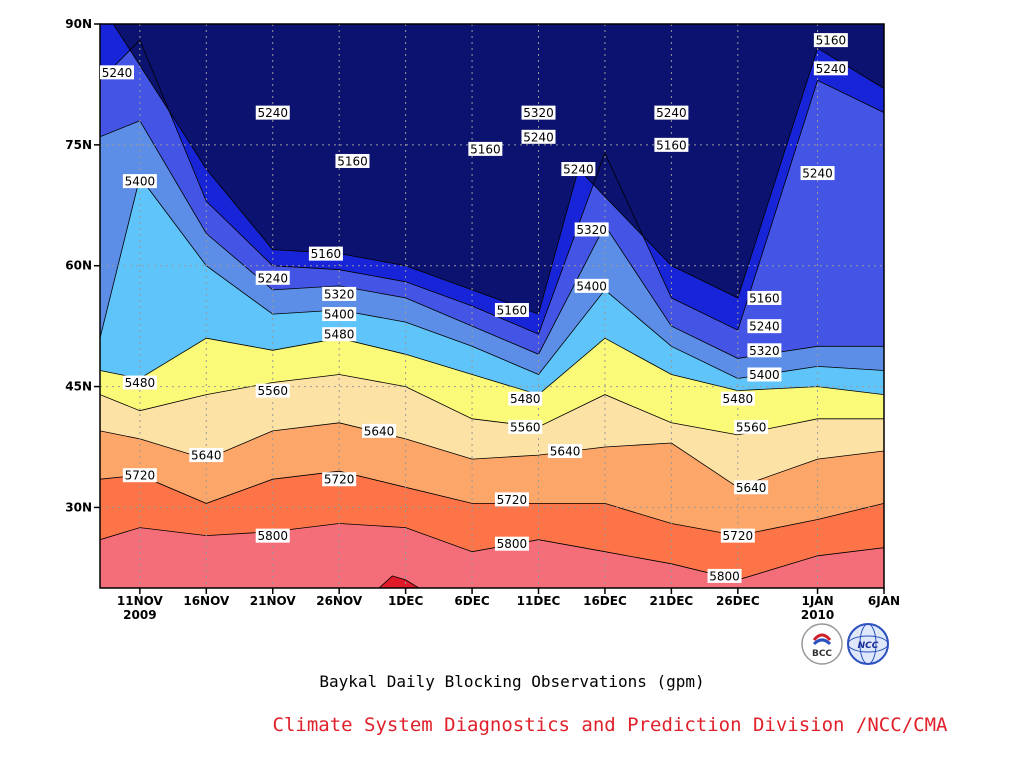 This screenshot has width=1024, height=768. I want to click on y-tick-label: 45N, so click(78, 387).